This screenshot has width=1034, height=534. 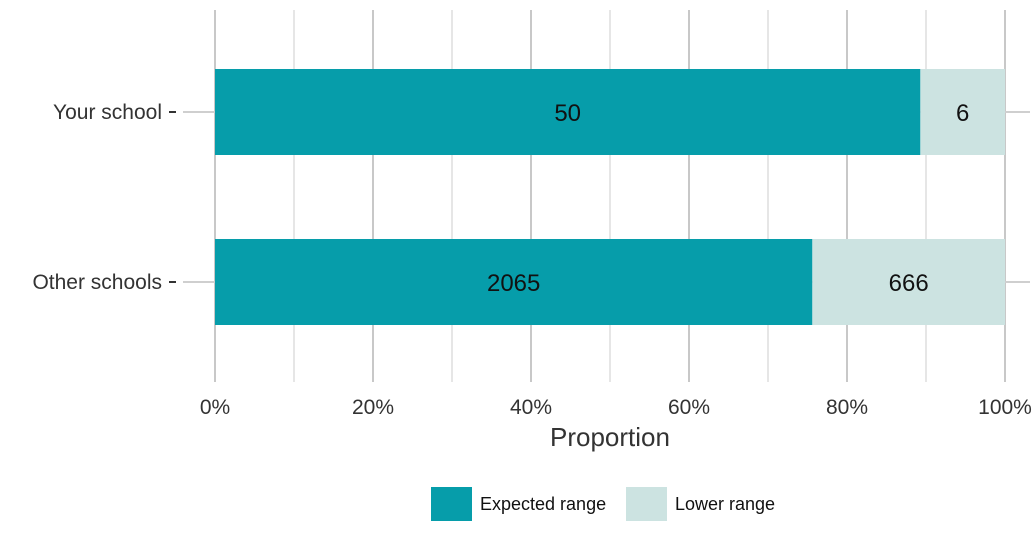 I want to click on bar-value-label: 6, so click(x=962, y=113).